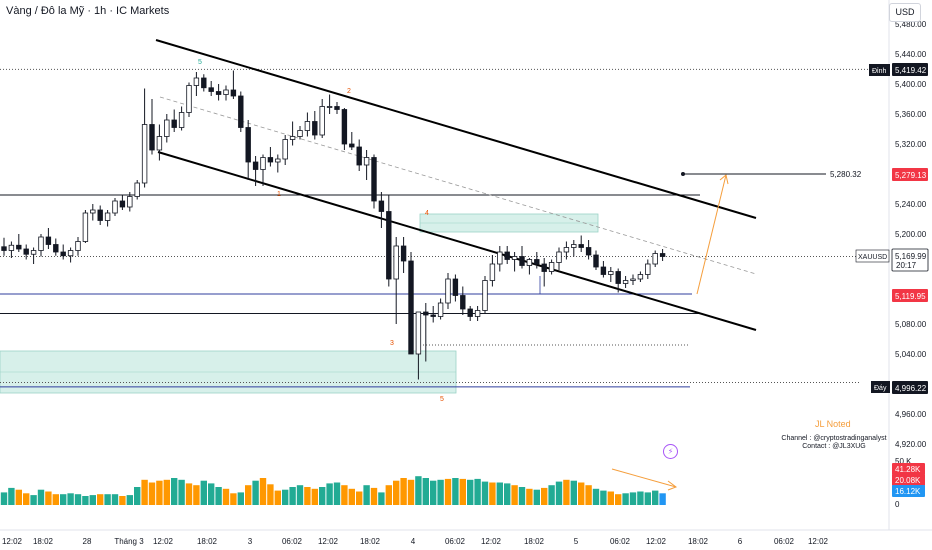 The height and width of the screenshot is (550, 932). Describe the element at coordinates (911, 444) in the screenshot. I see `price-tick-label: 4,920.00` at that location.